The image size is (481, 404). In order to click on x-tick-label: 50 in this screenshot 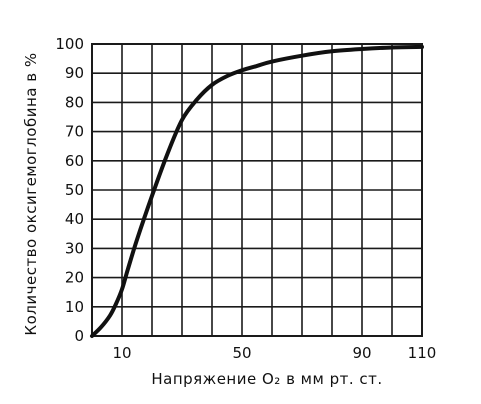, I will do `click(241, 353)`.